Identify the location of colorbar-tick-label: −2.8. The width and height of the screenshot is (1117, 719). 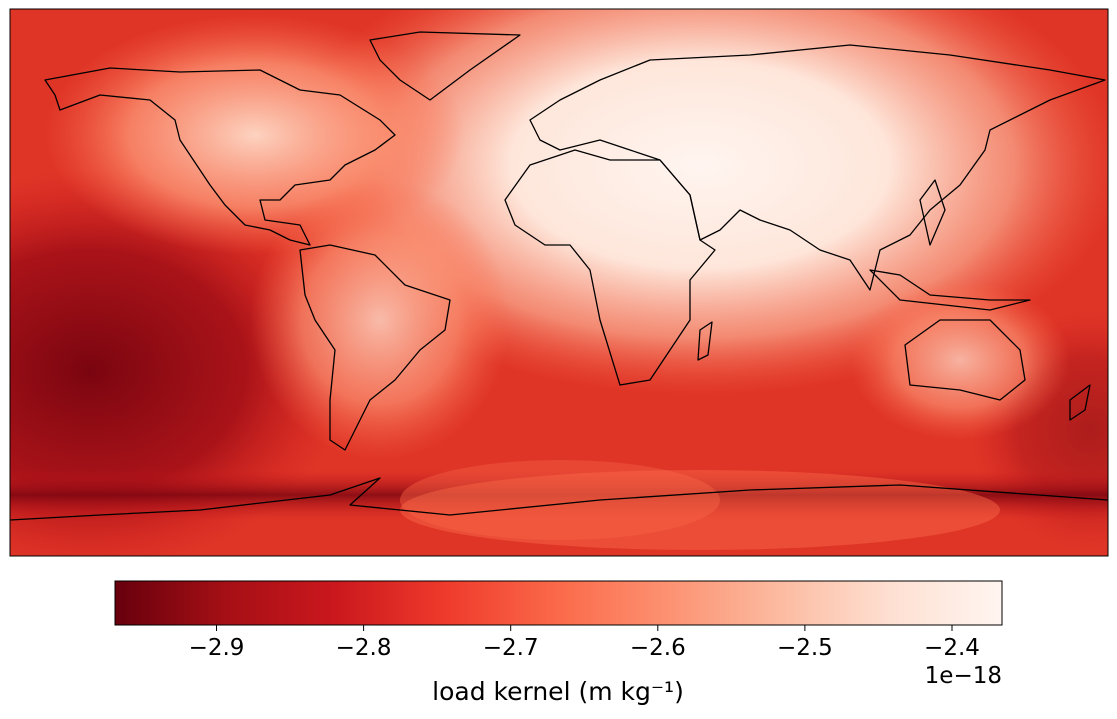
(364, 648).